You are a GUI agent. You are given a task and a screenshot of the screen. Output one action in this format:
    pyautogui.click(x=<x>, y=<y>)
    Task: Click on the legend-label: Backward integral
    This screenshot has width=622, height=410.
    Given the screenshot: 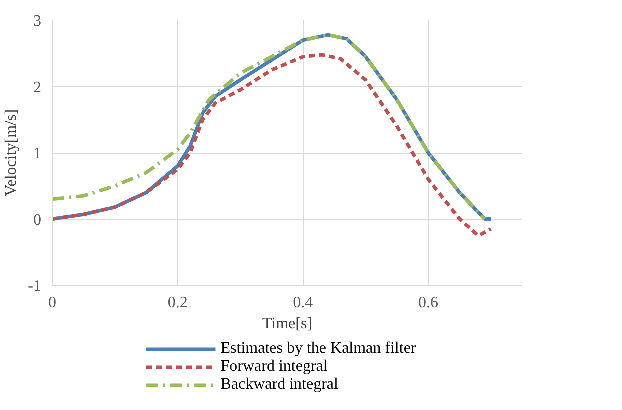 What is the action you would take?
    pyautogui.click(x=279, y=385)
    